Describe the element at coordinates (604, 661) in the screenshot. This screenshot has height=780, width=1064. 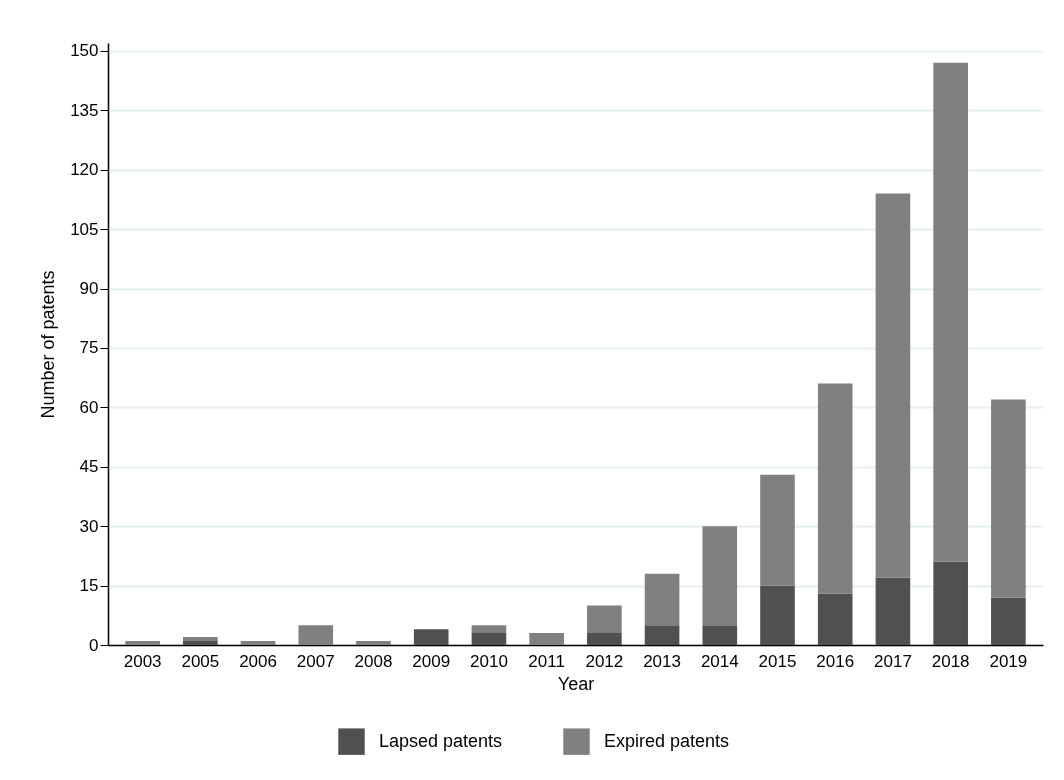
I see `x-tick-label: 2012` at that location.